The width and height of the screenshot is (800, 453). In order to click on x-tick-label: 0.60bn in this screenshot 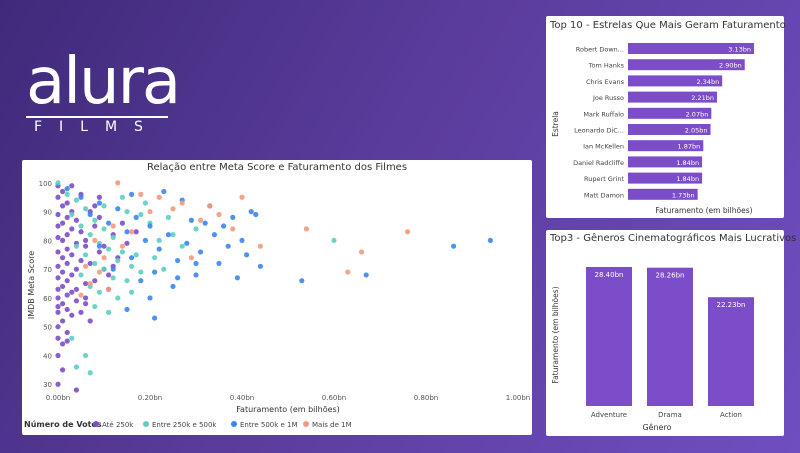, I will do `click(334, 398)`.